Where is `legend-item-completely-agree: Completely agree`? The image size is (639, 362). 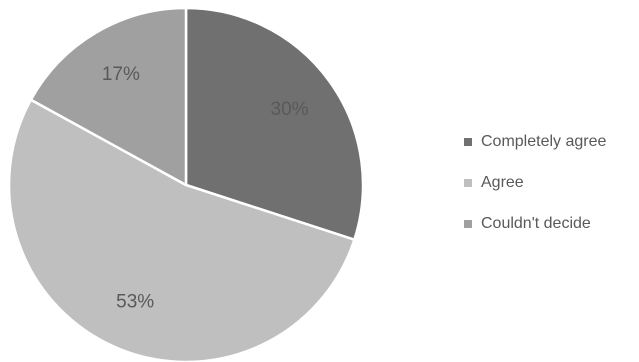
legend-item-completely-agree: Completely agree is located at coordinates (535, 142).